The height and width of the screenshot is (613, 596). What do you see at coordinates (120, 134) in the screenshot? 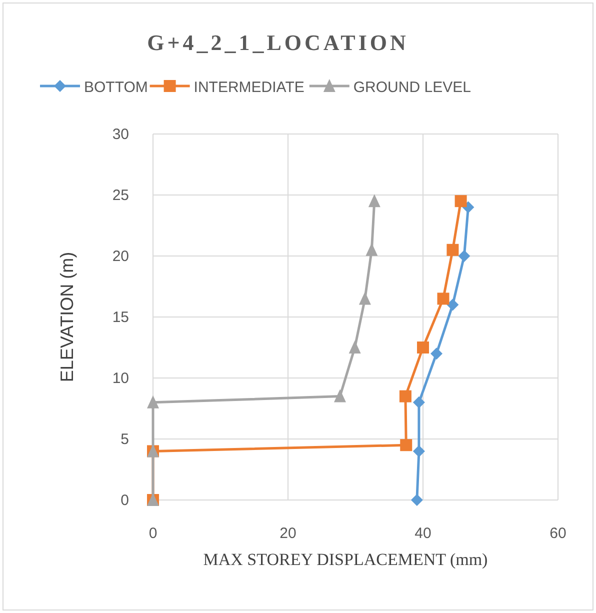
I see `y-tick-label: 30` at bounding box center [120, 134].